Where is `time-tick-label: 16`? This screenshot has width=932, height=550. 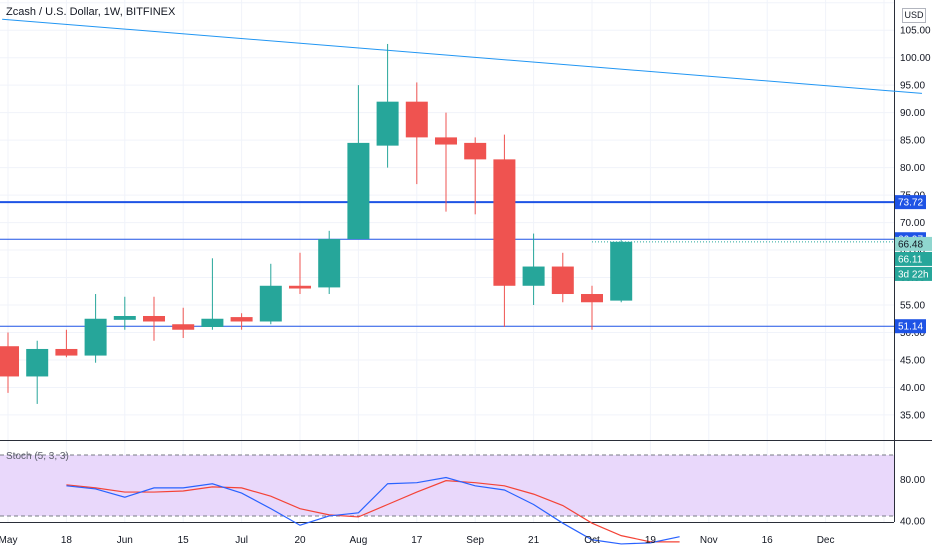 time-tick-label: 16 is located at coordinates (768, 540).